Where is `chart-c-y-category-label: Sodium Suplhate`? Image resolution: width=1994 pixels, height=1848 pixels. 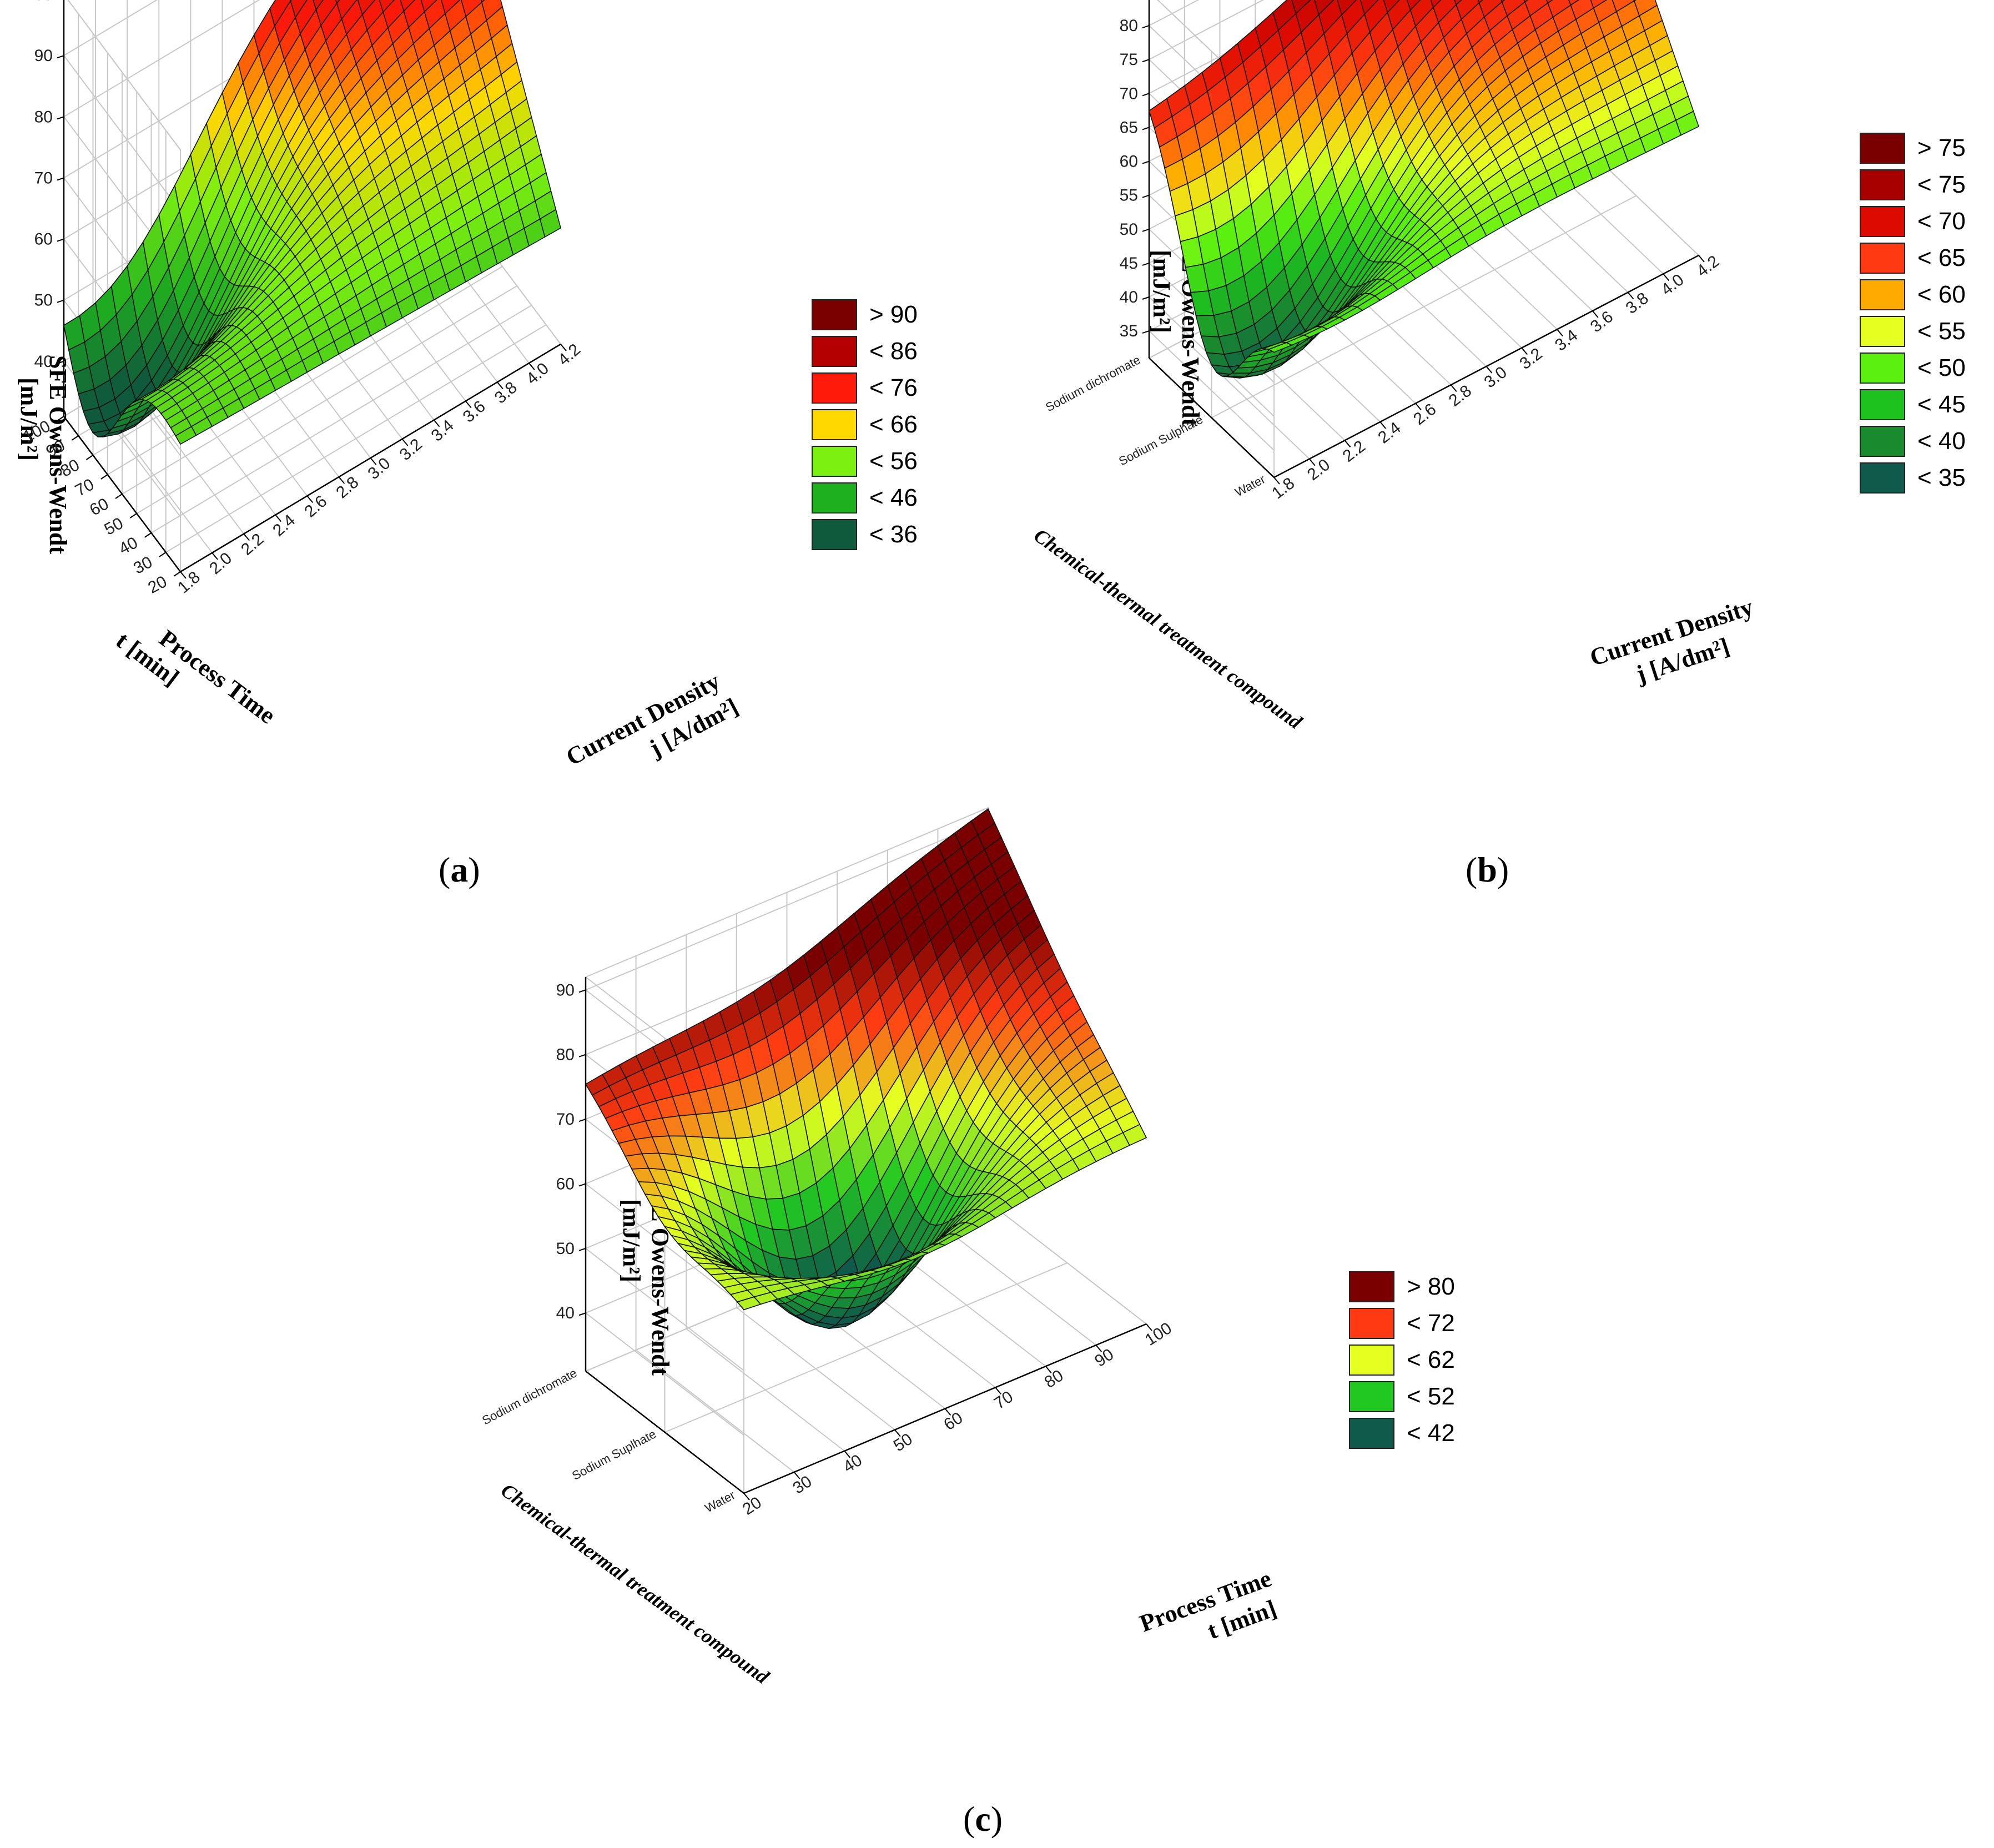 chart-c-y-category-label: Sodium Suplhate is located at coordinates (614, 1455).